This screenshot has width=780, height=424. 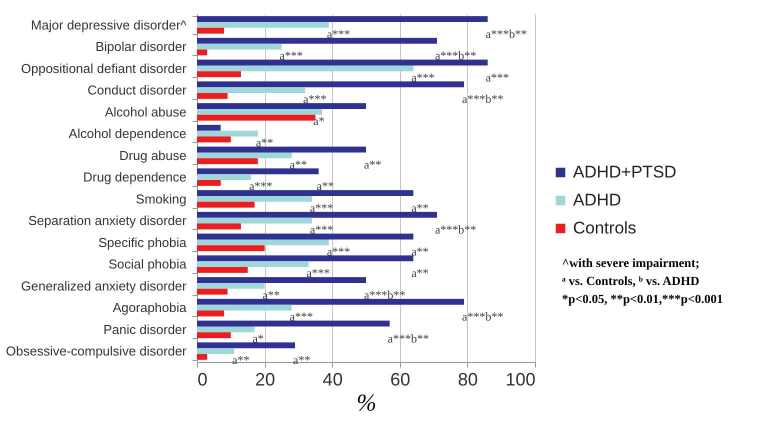 I want to click on y-tick-label: Social phobia, so click(x=148, y=264).